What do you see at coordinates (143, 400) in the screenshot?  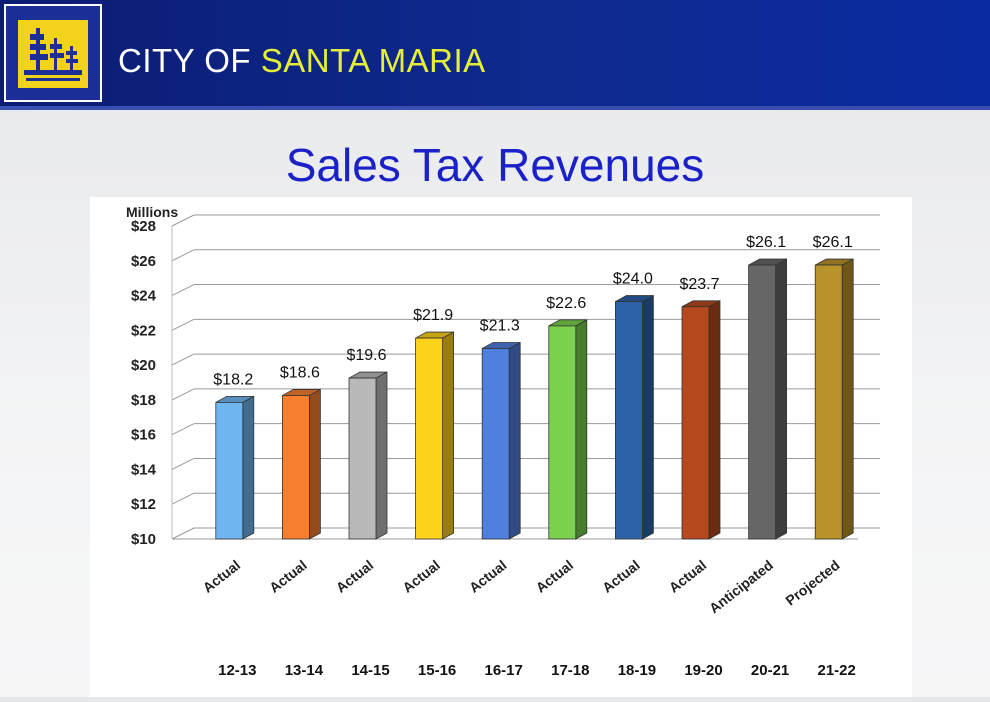 I see `y-tick-label: $18` at bounding box center [143, 400].